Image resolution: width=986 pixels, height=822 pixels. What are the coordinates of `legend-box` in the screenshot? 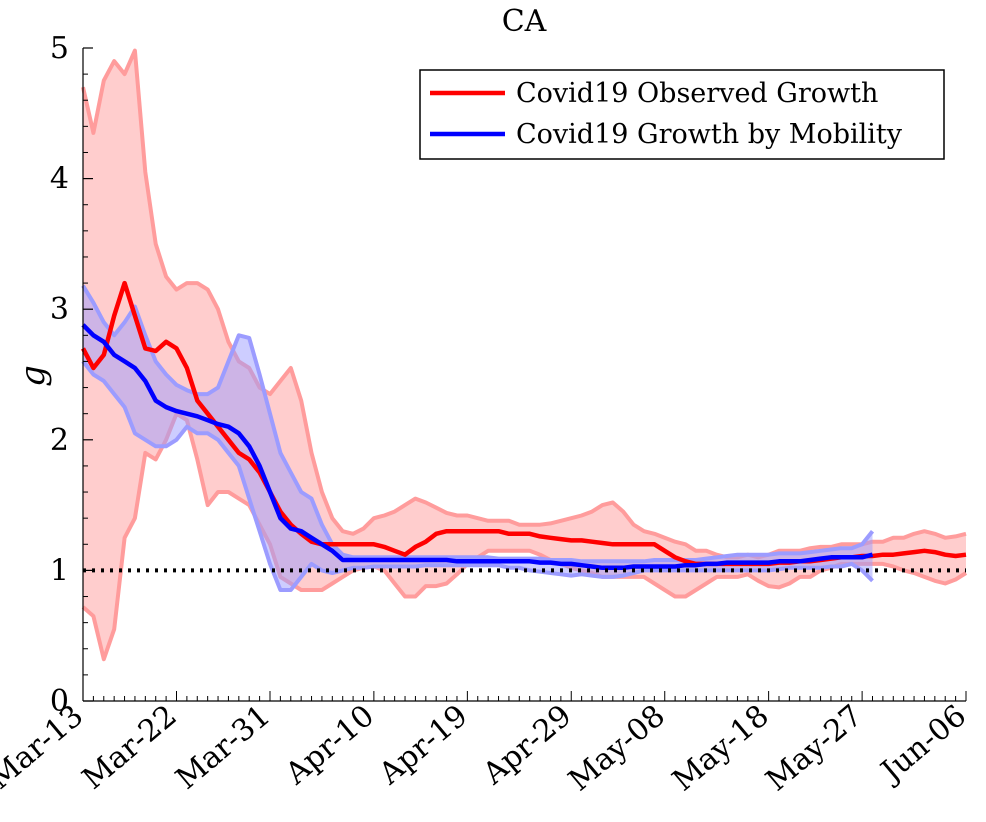 It's located at (682, 114).